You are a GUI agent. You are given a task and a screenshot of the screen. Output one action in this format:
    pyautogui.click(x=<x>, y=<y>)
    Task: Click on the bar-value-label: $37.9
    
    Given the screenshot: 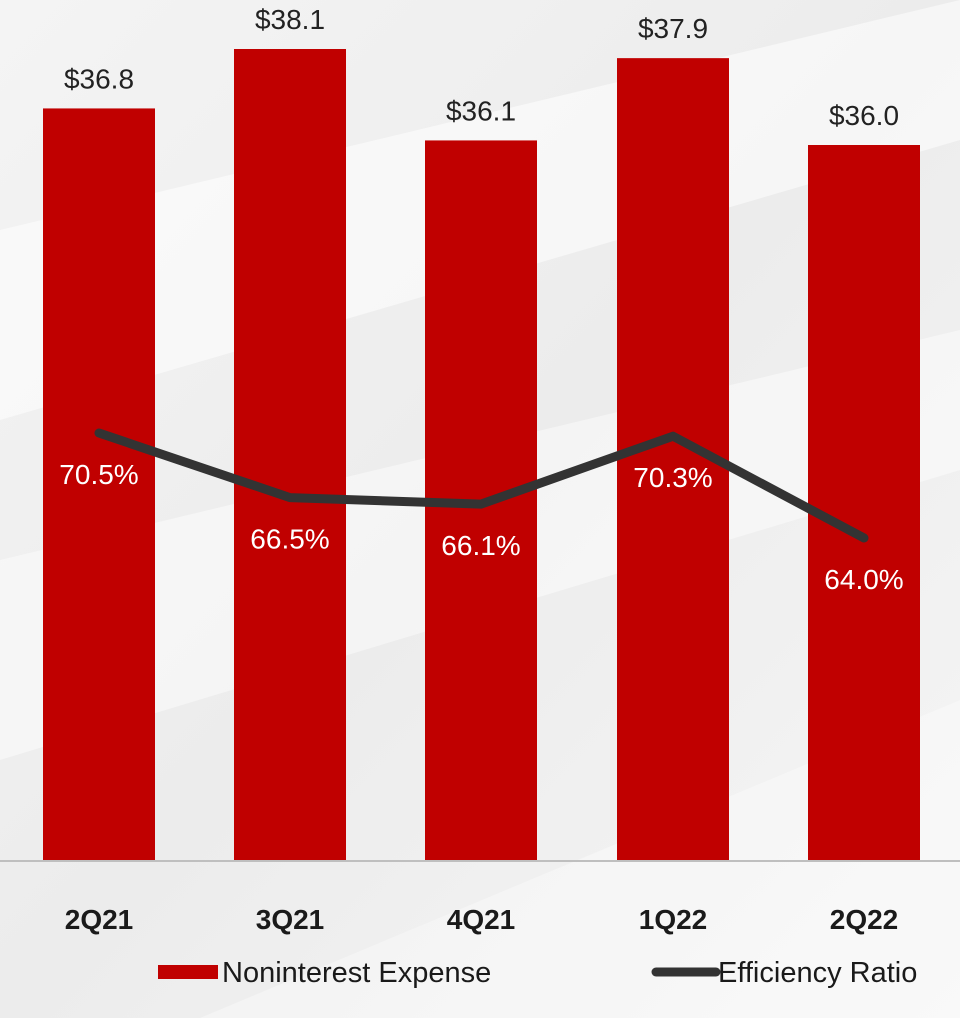 What is the action you would take?
    pyautogui.click(x=673, y=28)
    